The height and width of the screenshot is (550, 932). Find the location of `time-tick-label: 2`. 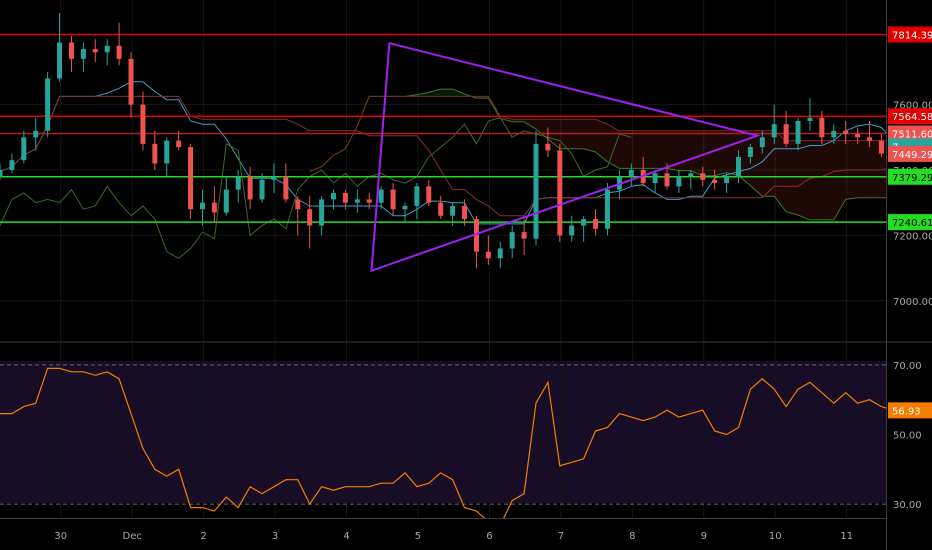

time-tick-label: 2 is located at coordinates (203, 536).